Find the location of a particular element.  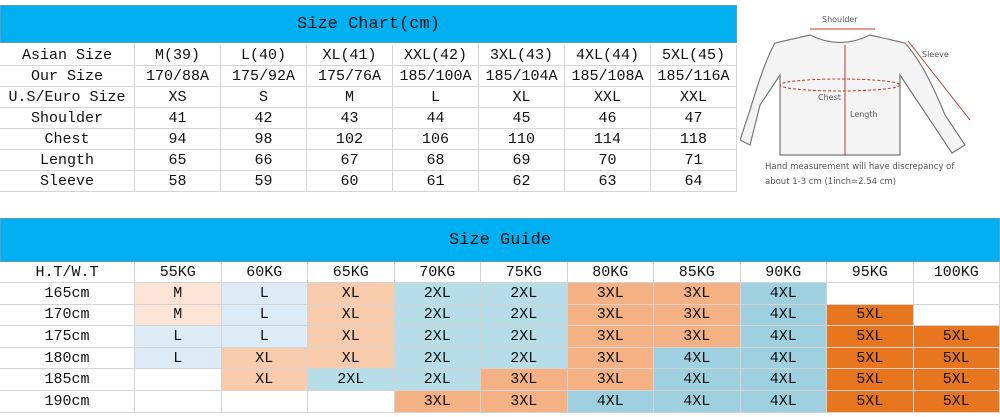

chest-label: Chest is located at coordinates (829, 97).